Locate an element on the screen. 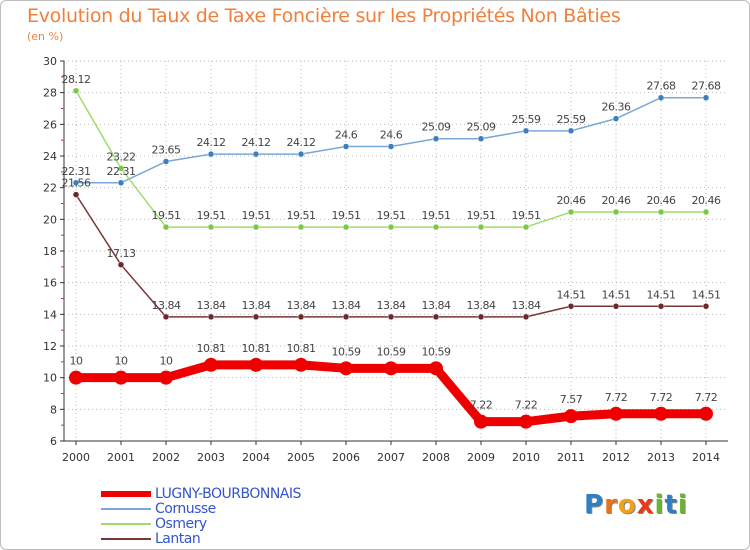 This screenshot has width=750, height=550. y-tick-label: 8 is located at coordinates (53, 409).